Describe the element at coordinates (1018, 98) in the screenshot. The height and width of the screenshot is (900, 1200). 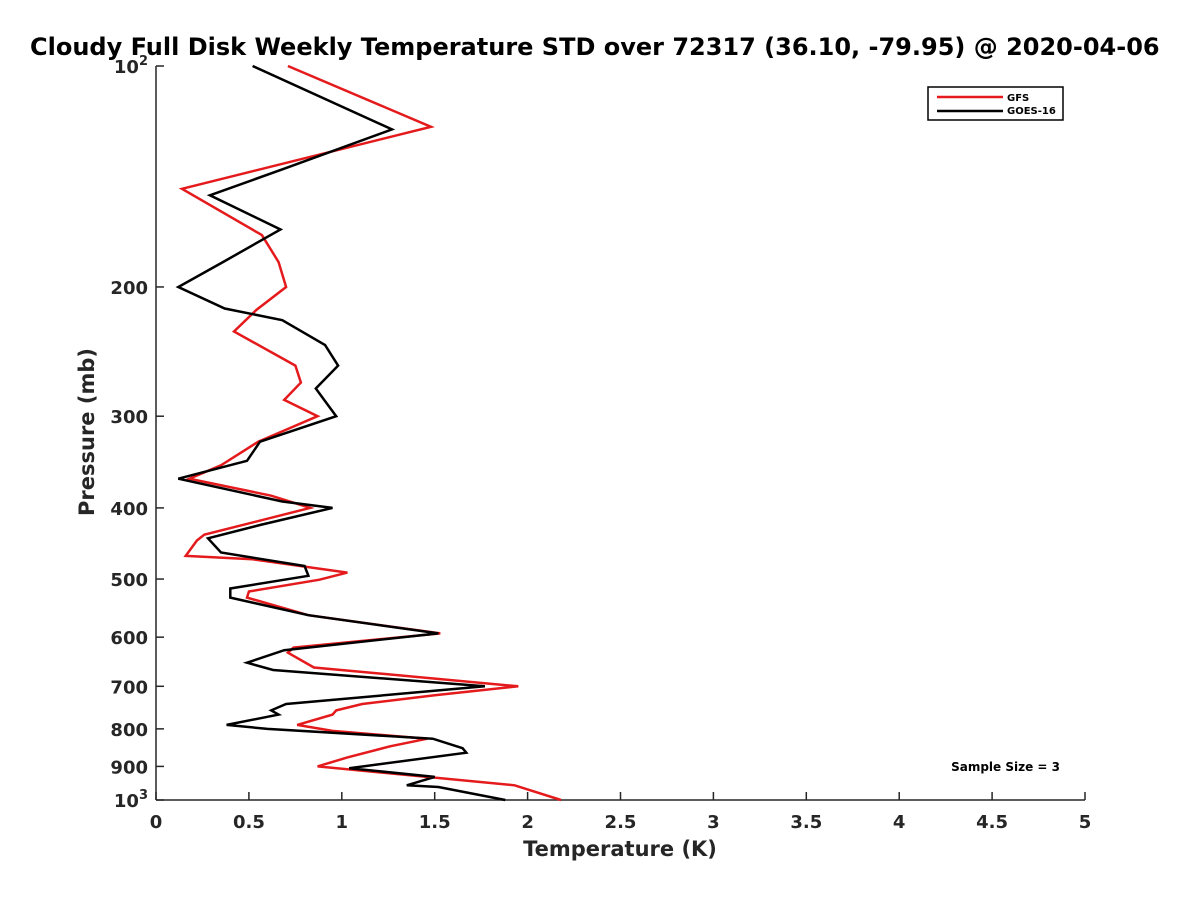
I see `legend-label-gfs: GFS` at that location.